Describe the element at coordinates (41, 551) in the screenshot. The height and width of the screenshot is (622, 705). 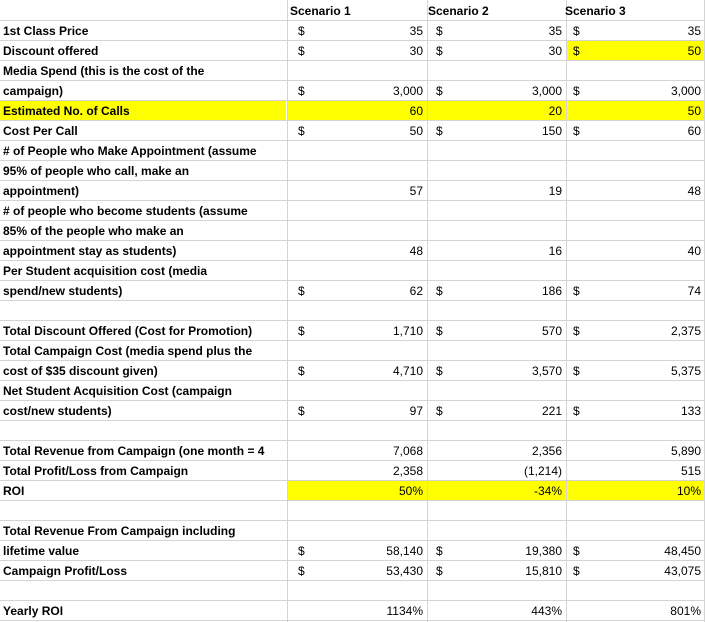
I see `row-label: lifetime value` at that location.